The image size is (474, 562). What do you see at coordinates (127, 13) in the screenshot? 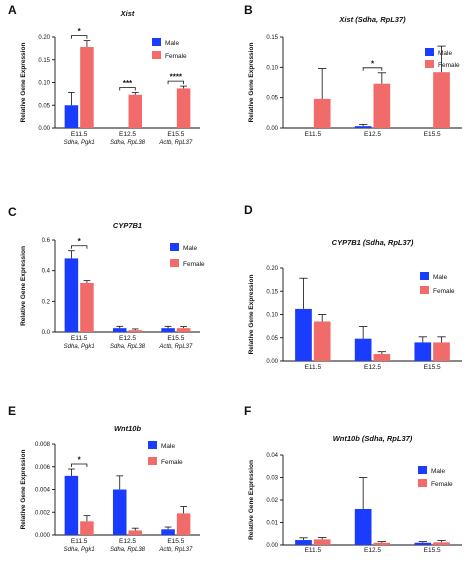
I see `chart-title: Xist` at bounding box center [127, 13].